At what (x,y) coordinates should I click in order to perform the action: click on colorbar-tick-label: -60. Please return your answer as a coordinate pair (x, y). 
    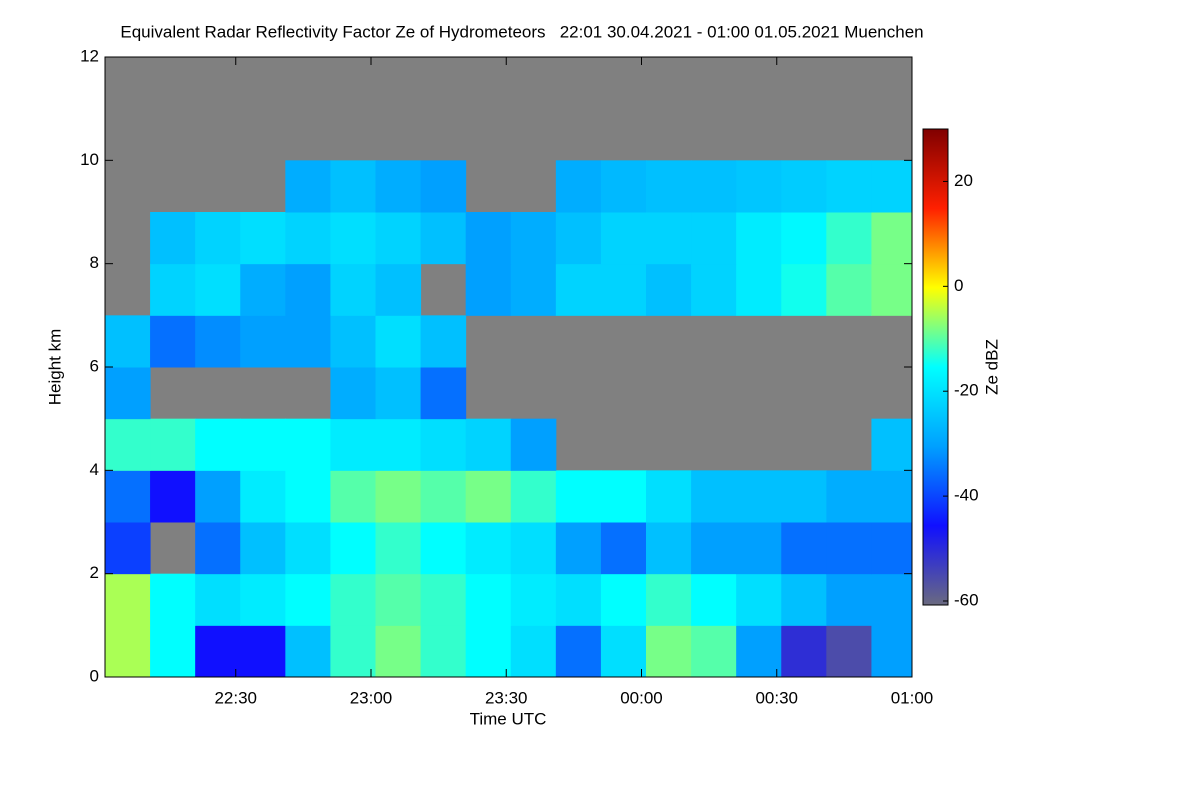
    Looking at the image, I should click on (966, 599).